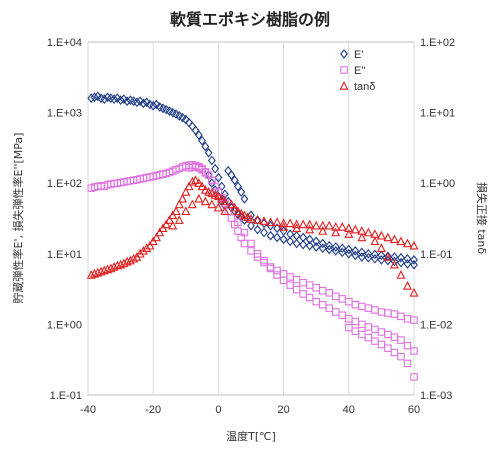 The height and width of the screenshot is (460, 500). I want to click on y-right-axis-ticks: 1.E-03 1.E-02 1.E-01 1.E+00 1.E+01 1.E+02, so click(437, 219).